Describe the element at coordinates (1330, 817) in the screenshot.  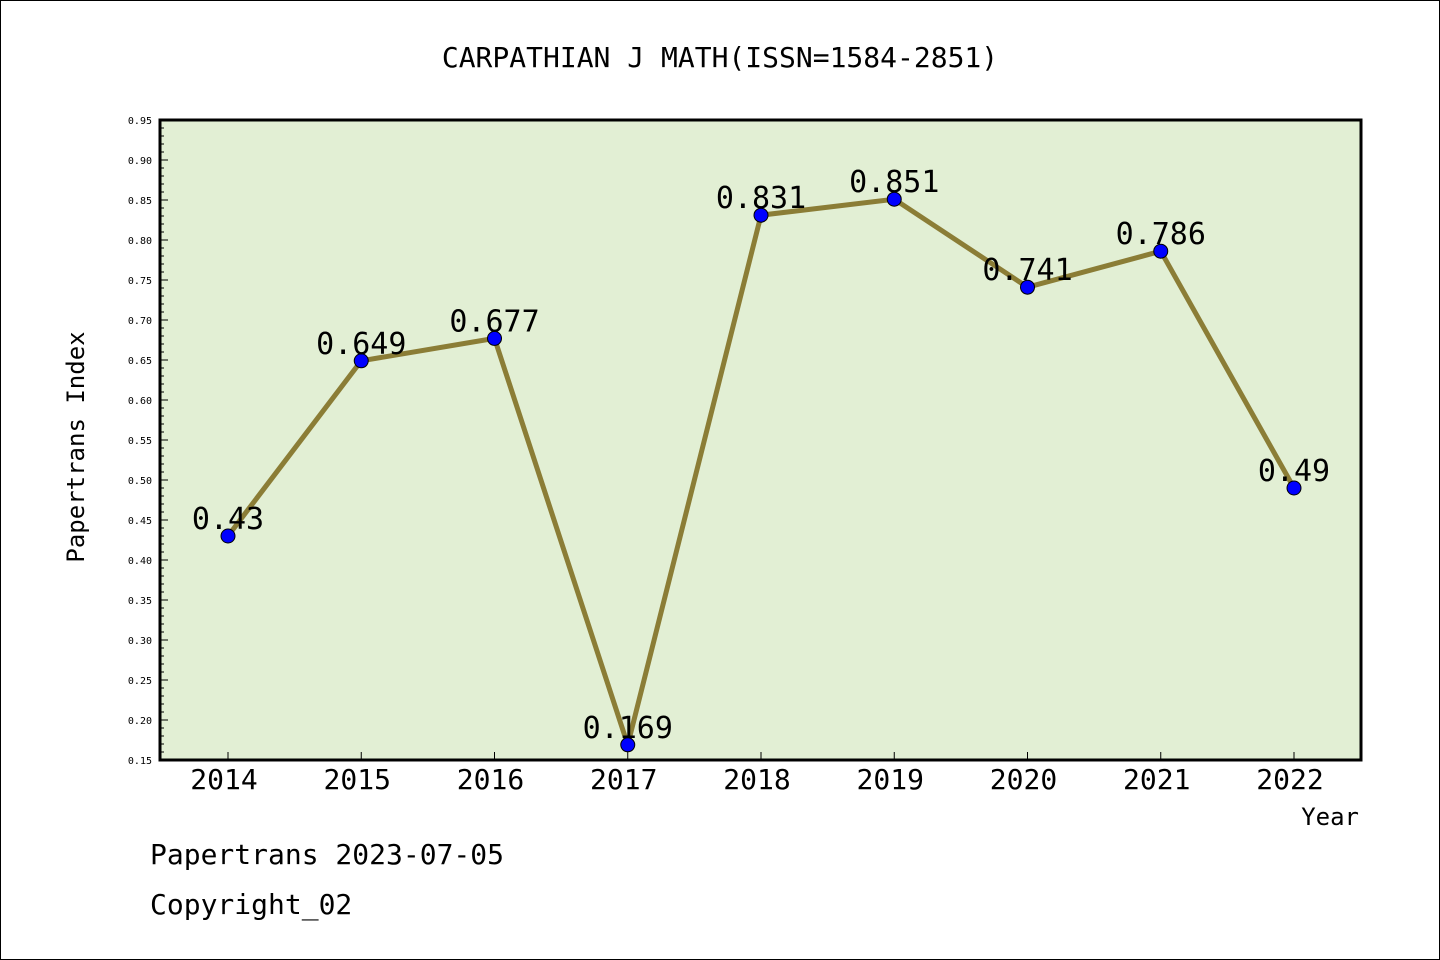
I see `x-axis-label: Year` at that location.